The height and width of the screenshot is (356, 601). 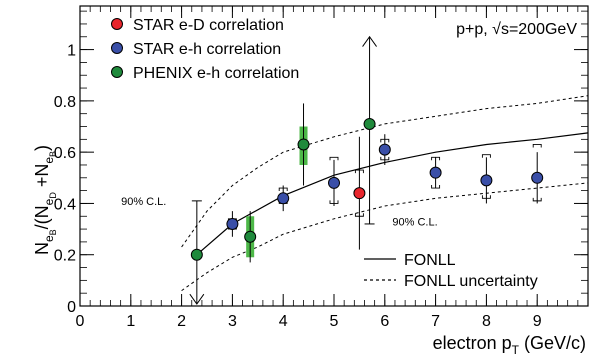 I want to click on y-axis-title-sub-b2: B, so click(x=53, y=154).